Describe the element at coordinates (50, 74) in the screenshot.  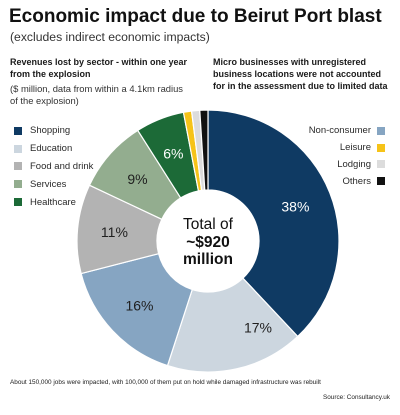
I see `chart-heading-line: from the explosion` at that location.